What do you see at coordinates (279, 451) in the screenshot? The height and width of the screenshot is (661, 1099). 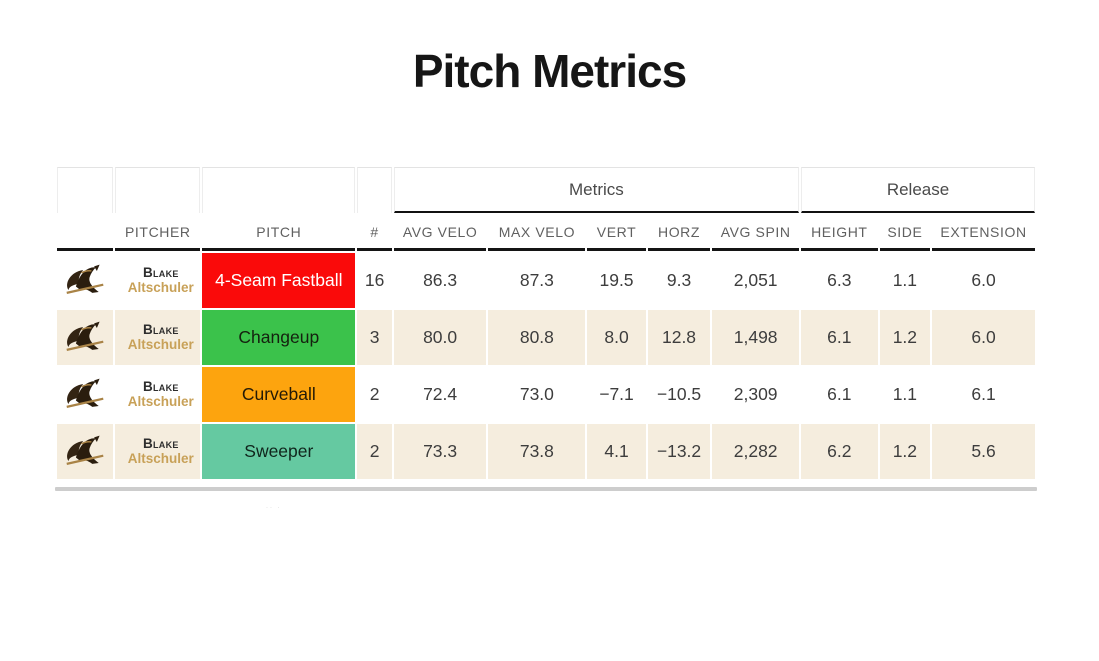 I see `pitch-type-cell: Sweeper` at bounding box center [279, 451].